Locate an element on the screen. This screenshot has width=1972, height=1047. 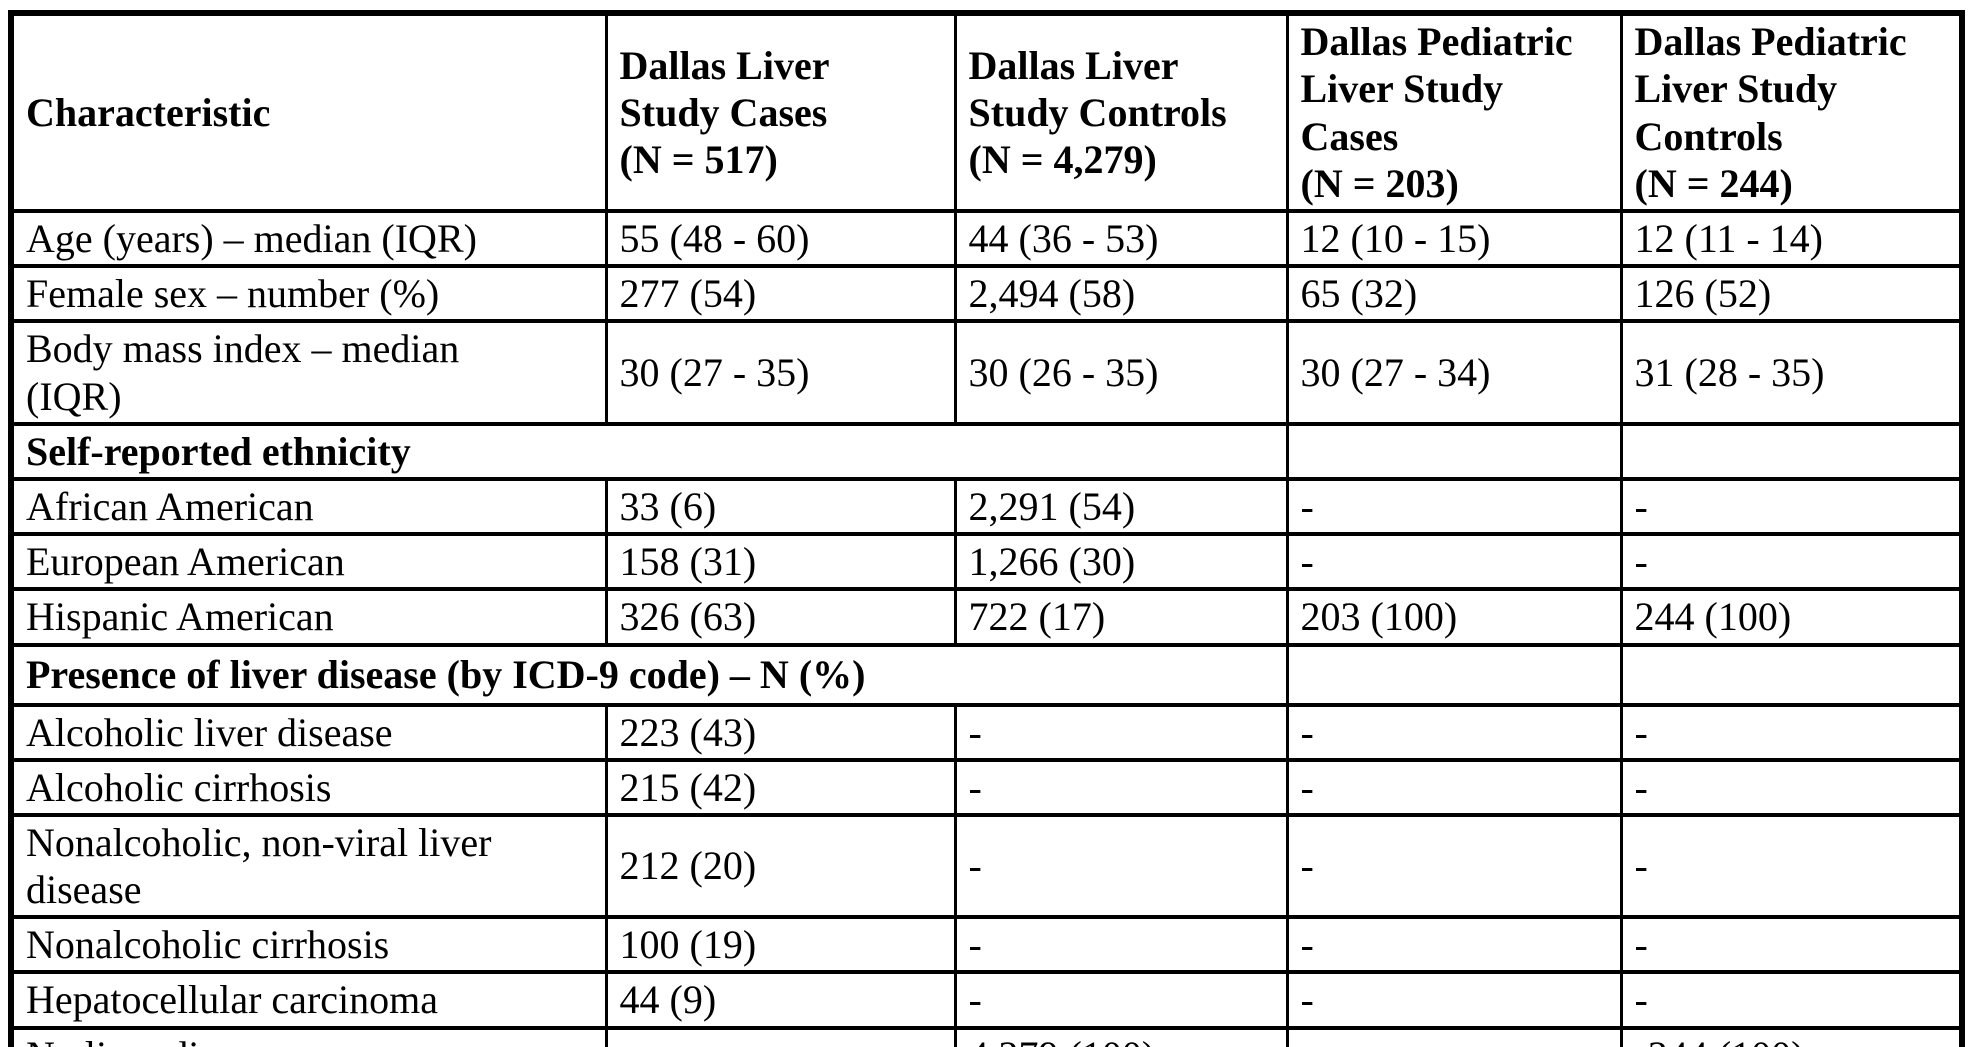
row-label-cell: African American is located at coordinates (308, 506).